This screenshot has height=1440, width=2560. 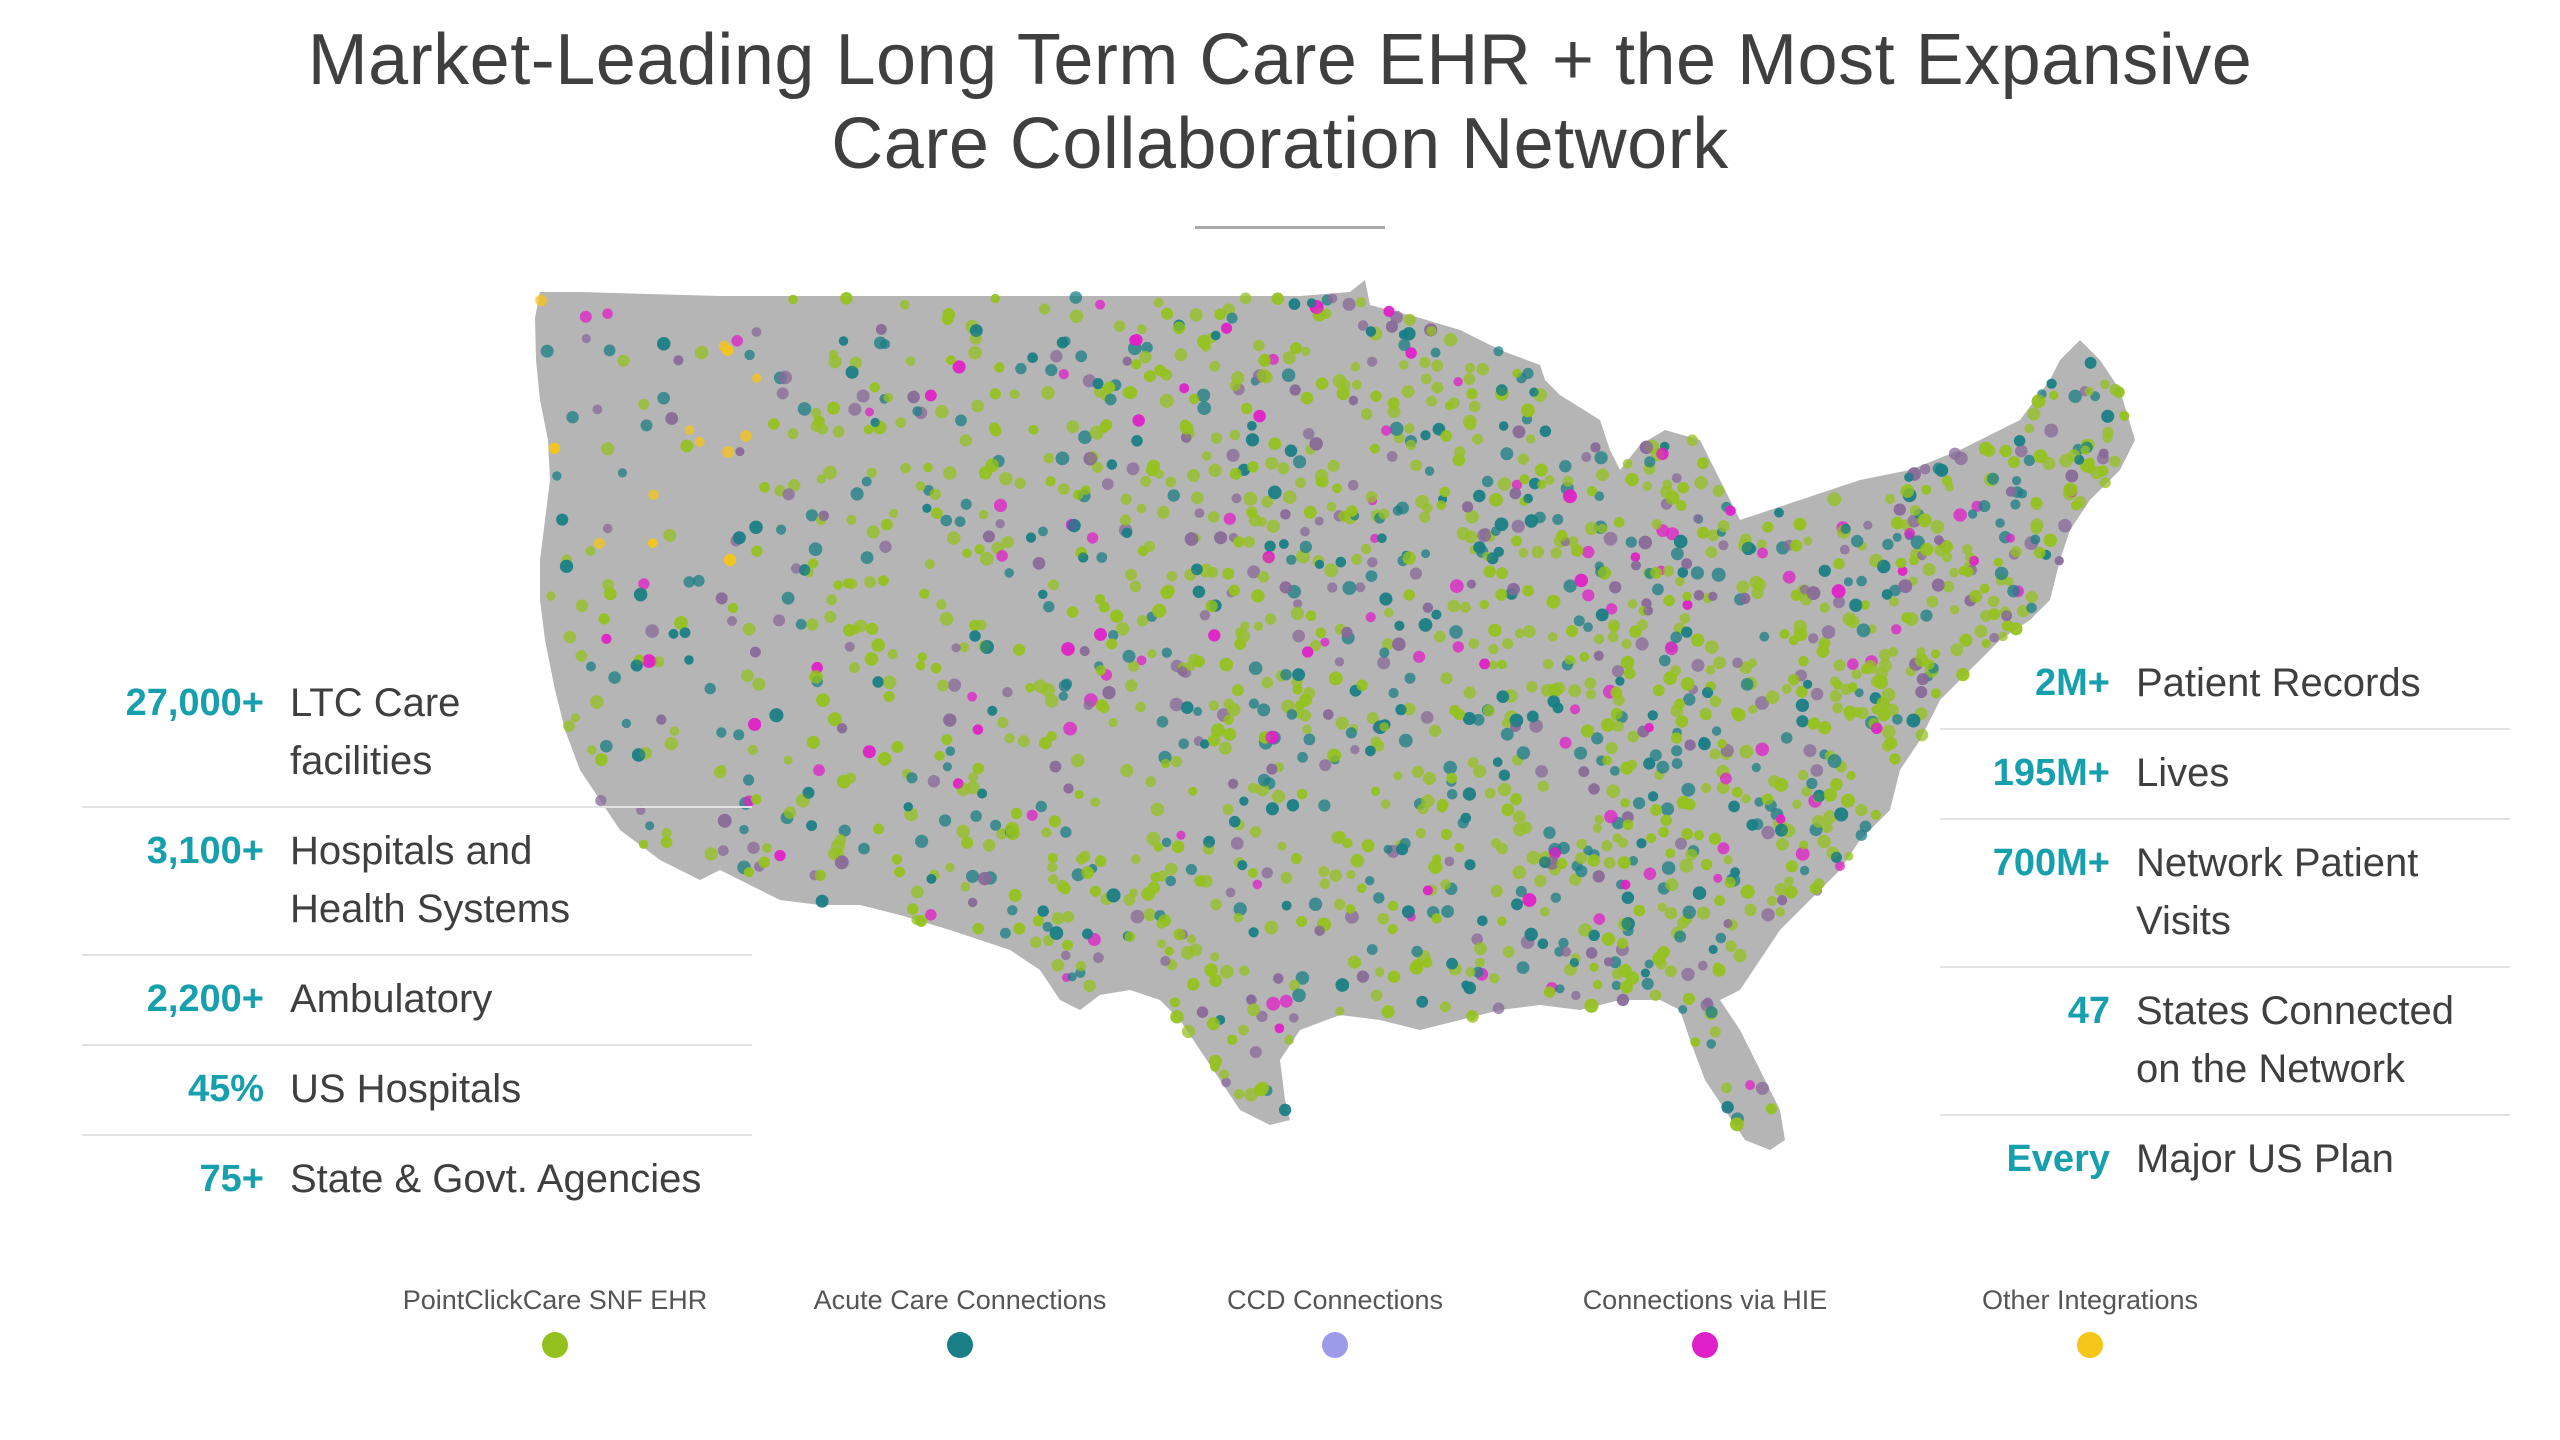 I want to click on stat-label: LTC Care facilities, so click(x=508, y=732).